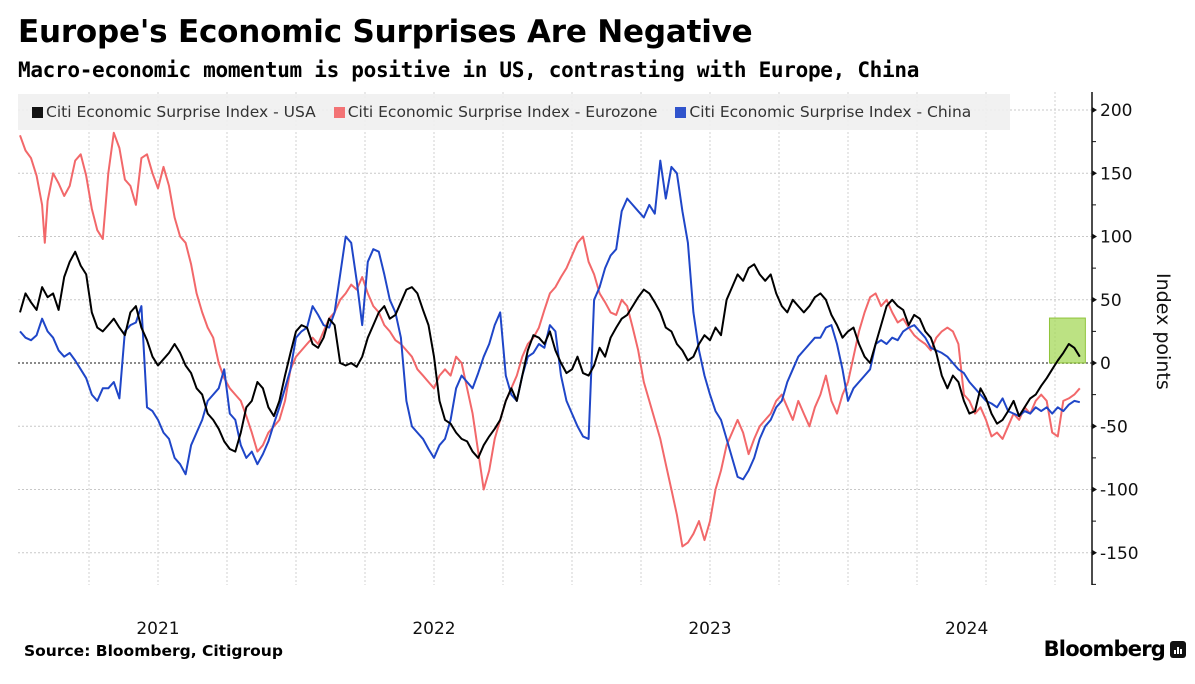  I want to click on x-tick-label: 2023, so click(709, 629).